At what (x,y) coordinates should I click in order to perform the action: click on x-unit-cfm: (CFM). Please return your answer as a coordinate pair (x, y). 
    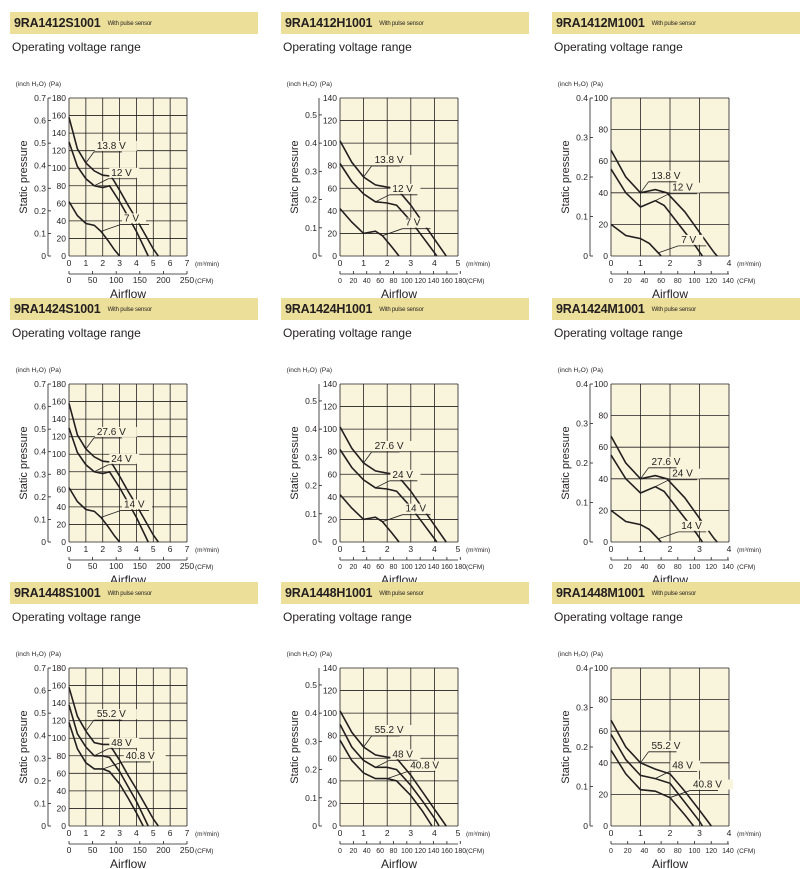
    Looking at the image, I should click on (204, 281).